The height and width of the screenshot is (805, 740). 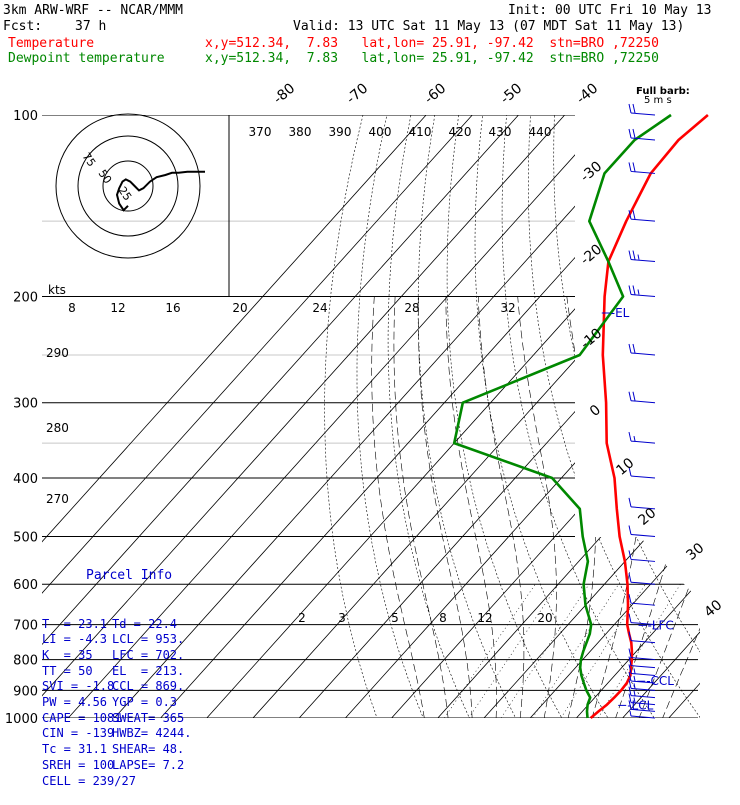 I want to click on isotherm-label: 30, so click(x=695, y=552).